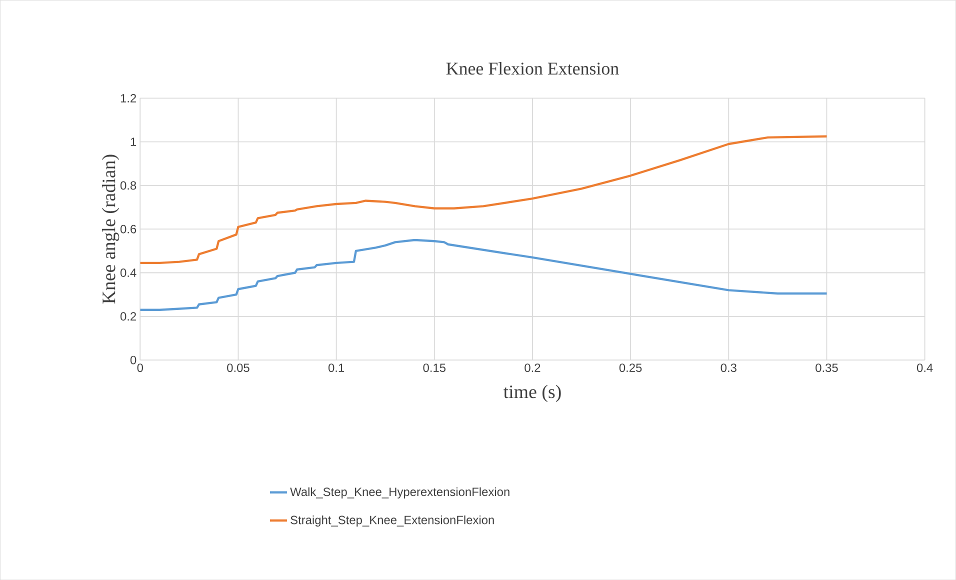 This screenshot has width=956, height=580. Describe the element at coordinates (924, 367) in the screenshot. I see `x-tick-label: 0.4` at that location.